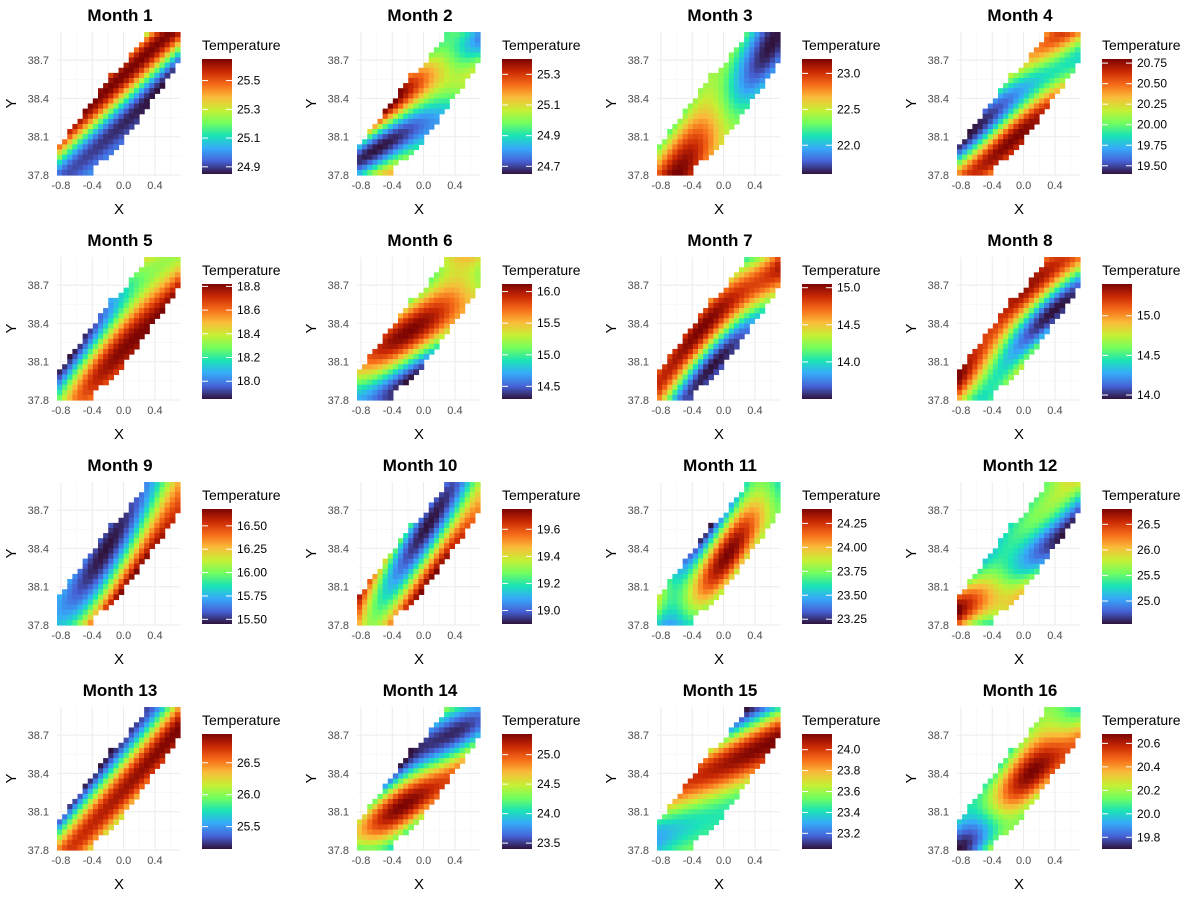  I want to click on y-tick-label: 37.8, so click(638, 176).